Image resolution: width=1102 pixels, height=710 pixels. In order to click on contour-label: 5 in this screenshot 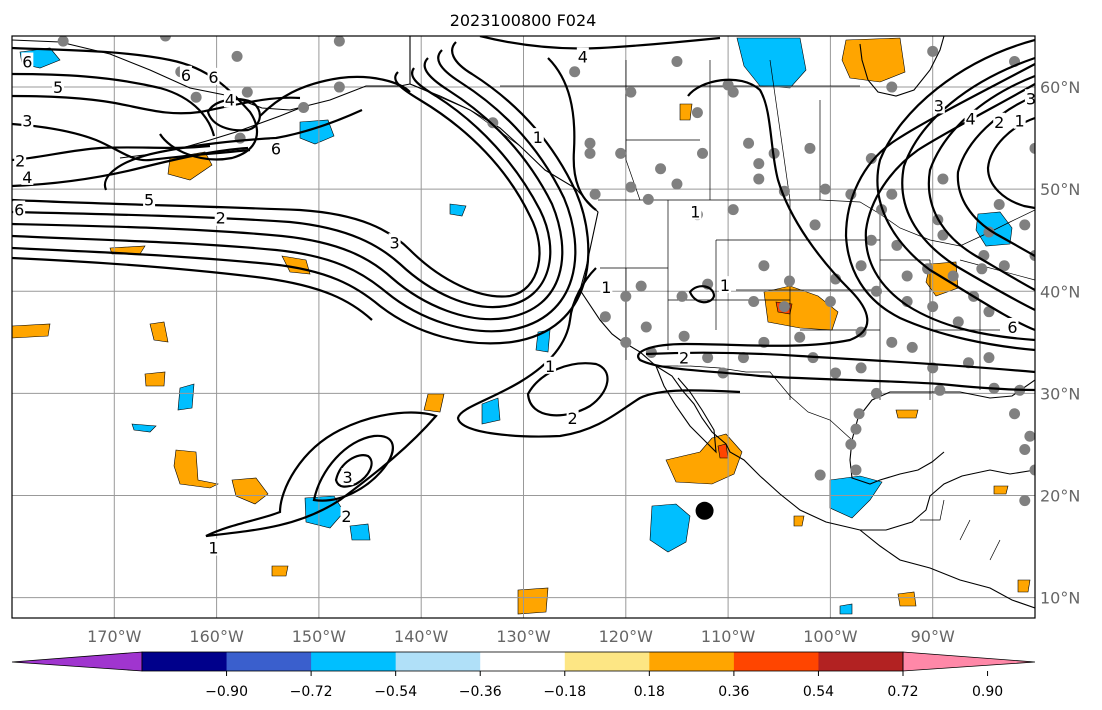, I will do `click(149, 199)`.